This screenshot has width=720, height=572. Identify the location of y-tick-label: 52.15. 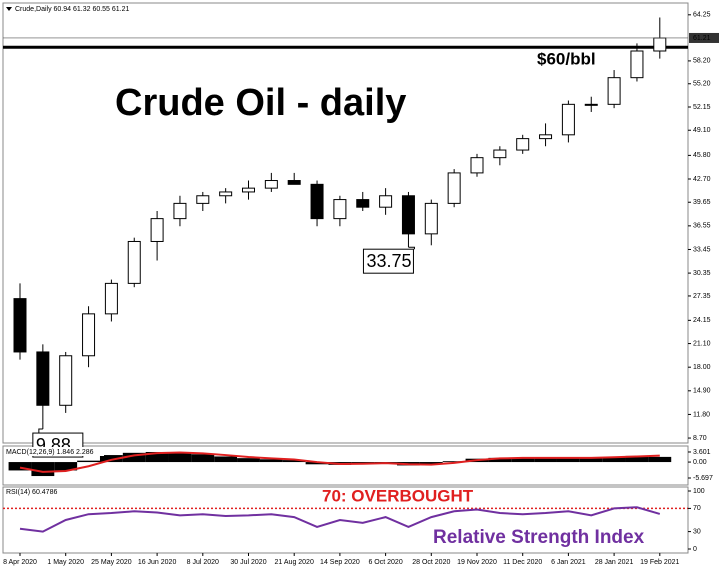
(702, 107).